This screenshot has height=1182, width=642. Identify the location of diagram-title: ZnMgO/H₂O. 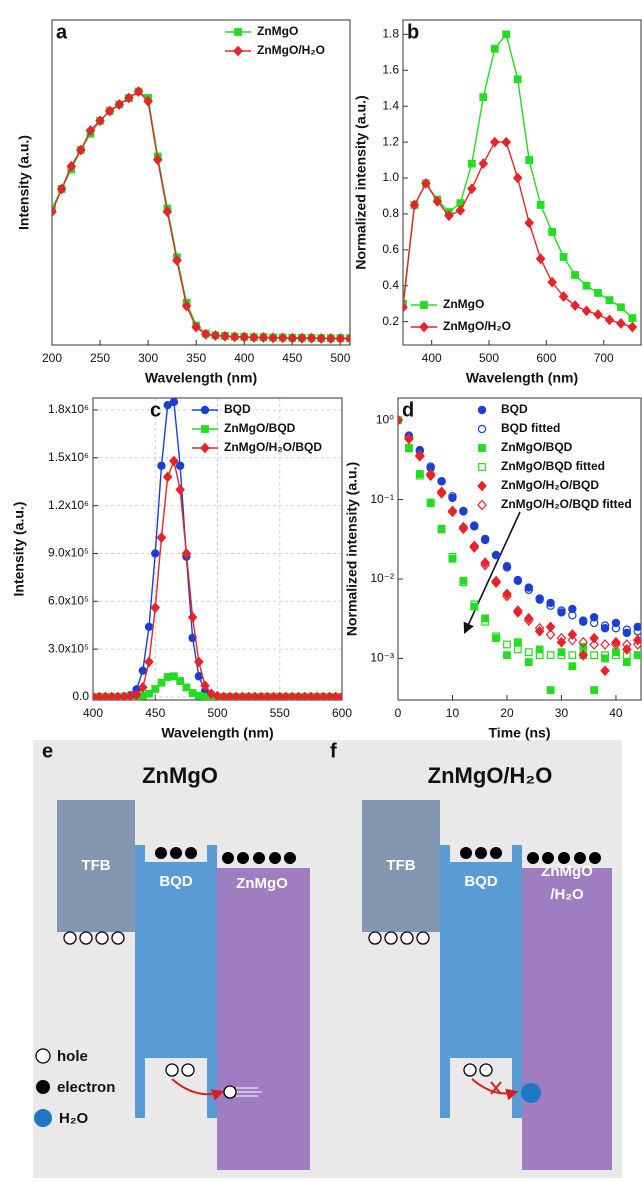
(490, 775).